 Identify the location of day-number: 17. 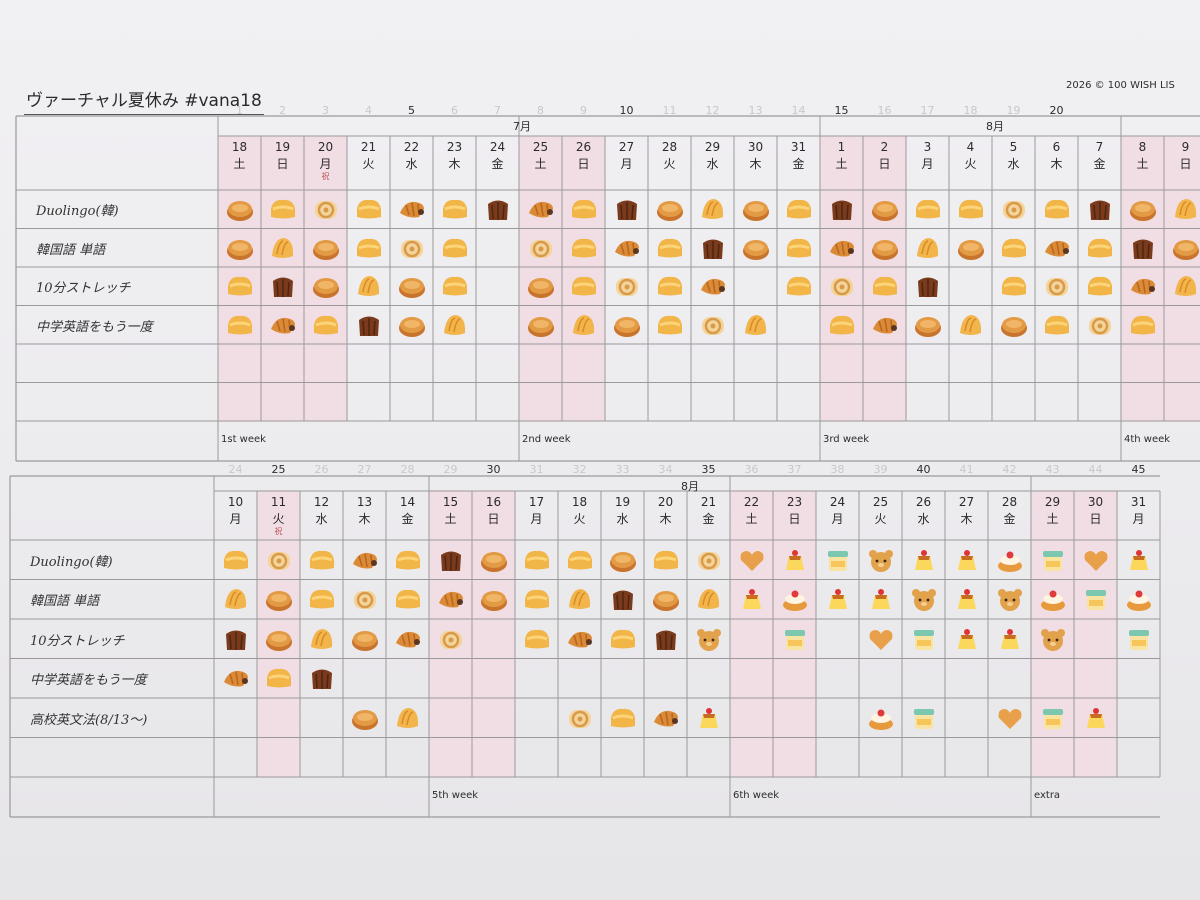
(536, 502).